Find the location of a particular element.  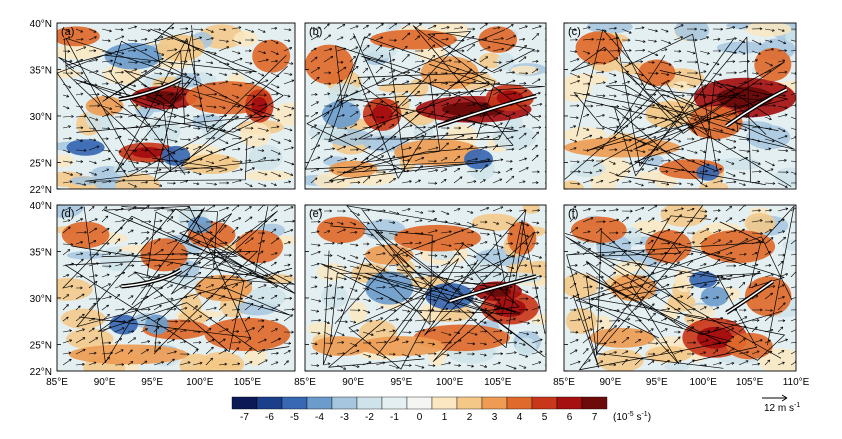

panel-label: (c) is located at coordinates (574, 32).